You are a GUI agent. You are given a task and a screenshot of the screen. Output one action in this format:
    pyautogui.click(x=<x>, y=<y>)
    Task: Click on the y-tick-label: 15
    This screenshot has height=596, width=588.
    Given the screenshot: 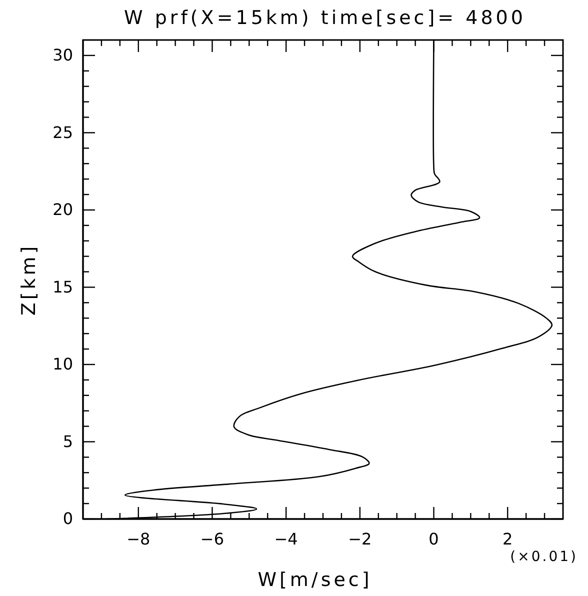 What is the action you would take?
    pyautogui.click(x=62, y=286)
    